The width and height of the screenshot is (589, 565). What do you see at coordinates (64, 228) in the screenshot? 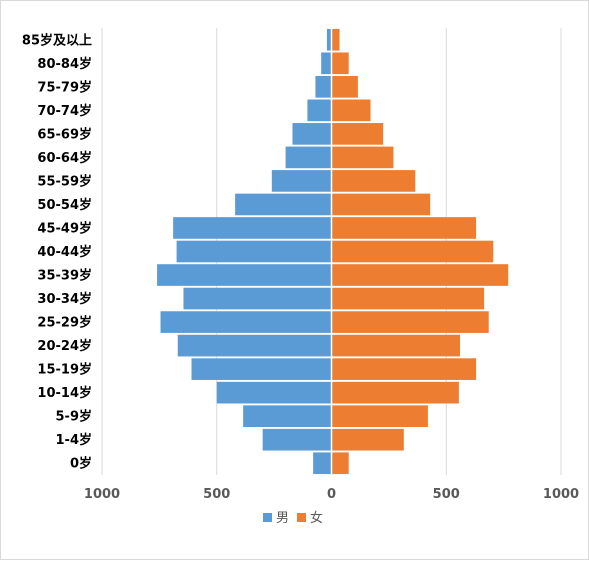
I see `category-label: 45-49岁` at bounding box center [64, 228].